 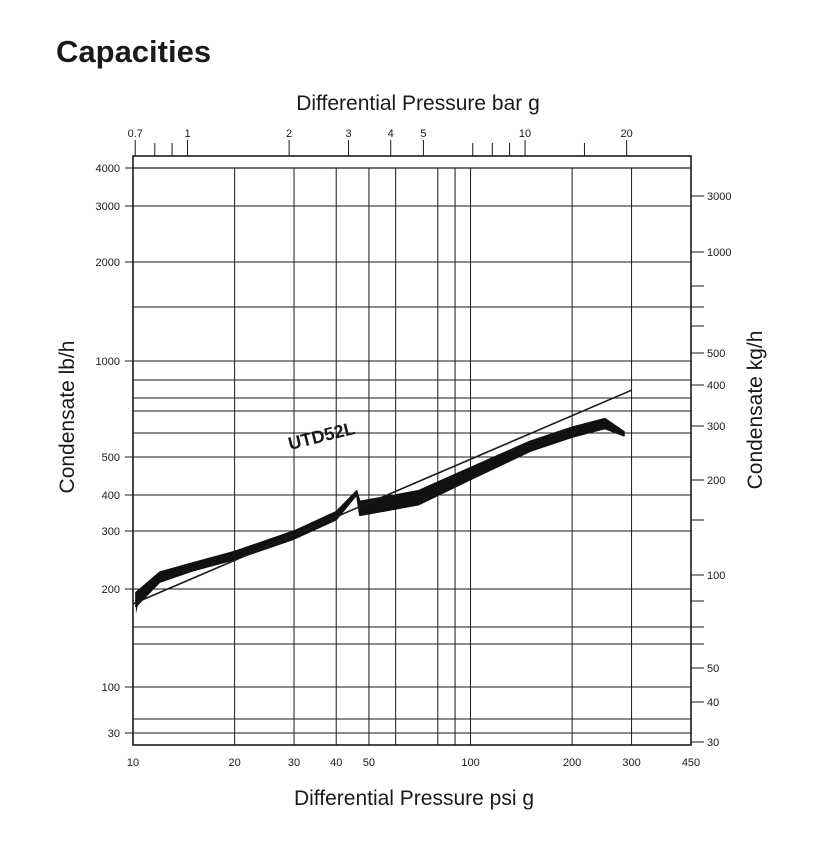 What do you see at coordinates (716, 481) in the screenshot?
I see `y-right-tick-label: 200` at bounding box center [716, 481].